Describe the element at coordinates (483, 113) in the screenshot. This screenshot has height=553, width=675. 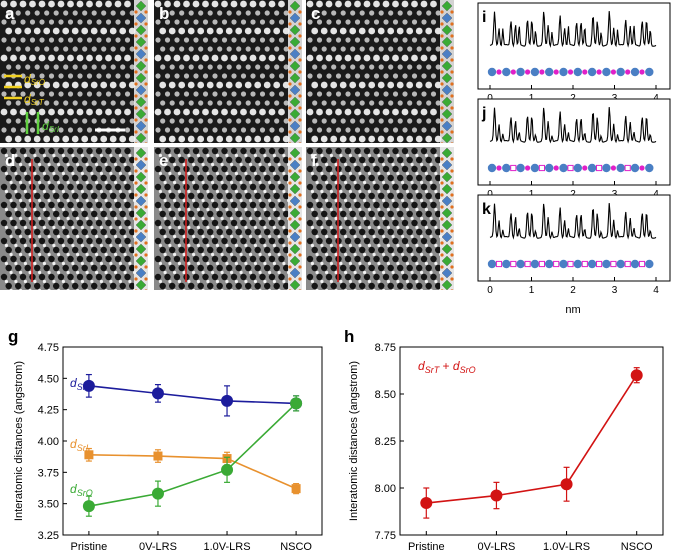
I see `panel-label: j` at that location.